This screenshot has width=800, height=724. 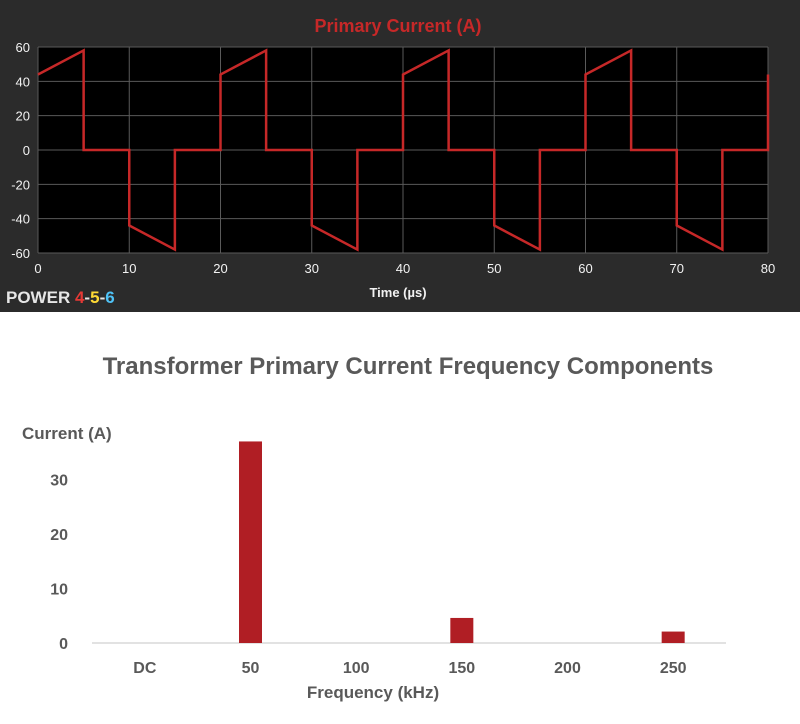 I want to click on x-tick-label: 80, so click(x=768, y=268).